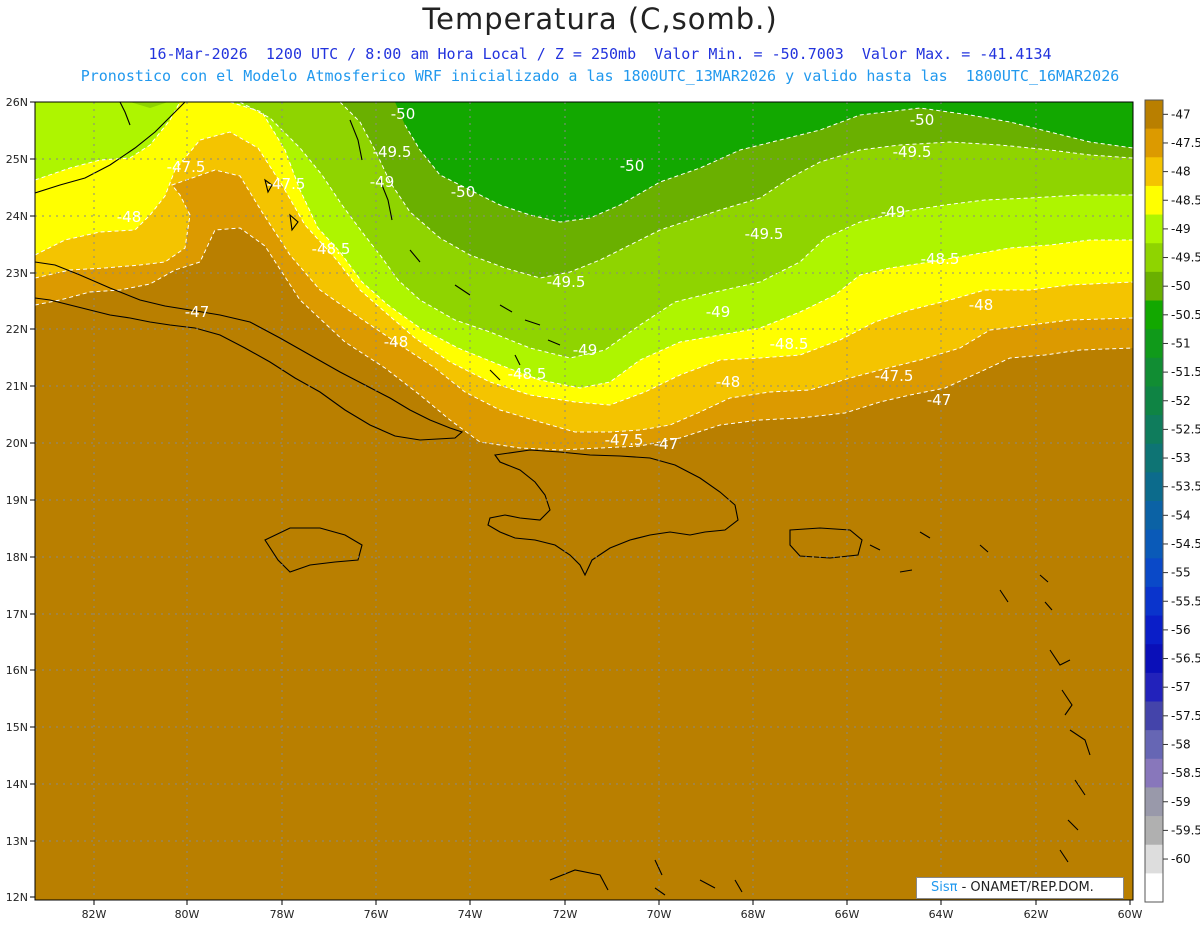 This screenshot has height=927, width=1200. I want to click on colorbar-label: -49.5, so click(1185, 258).